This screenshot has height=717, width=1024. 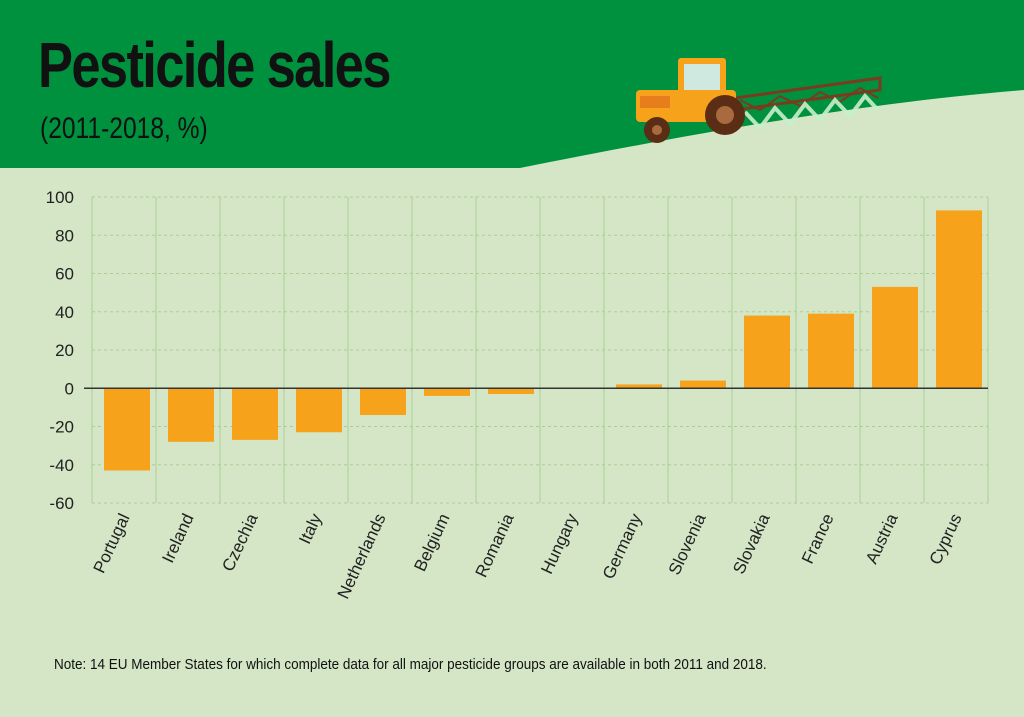 I want to click on x-tick-label: Czechia, so click(x=239, y=542).